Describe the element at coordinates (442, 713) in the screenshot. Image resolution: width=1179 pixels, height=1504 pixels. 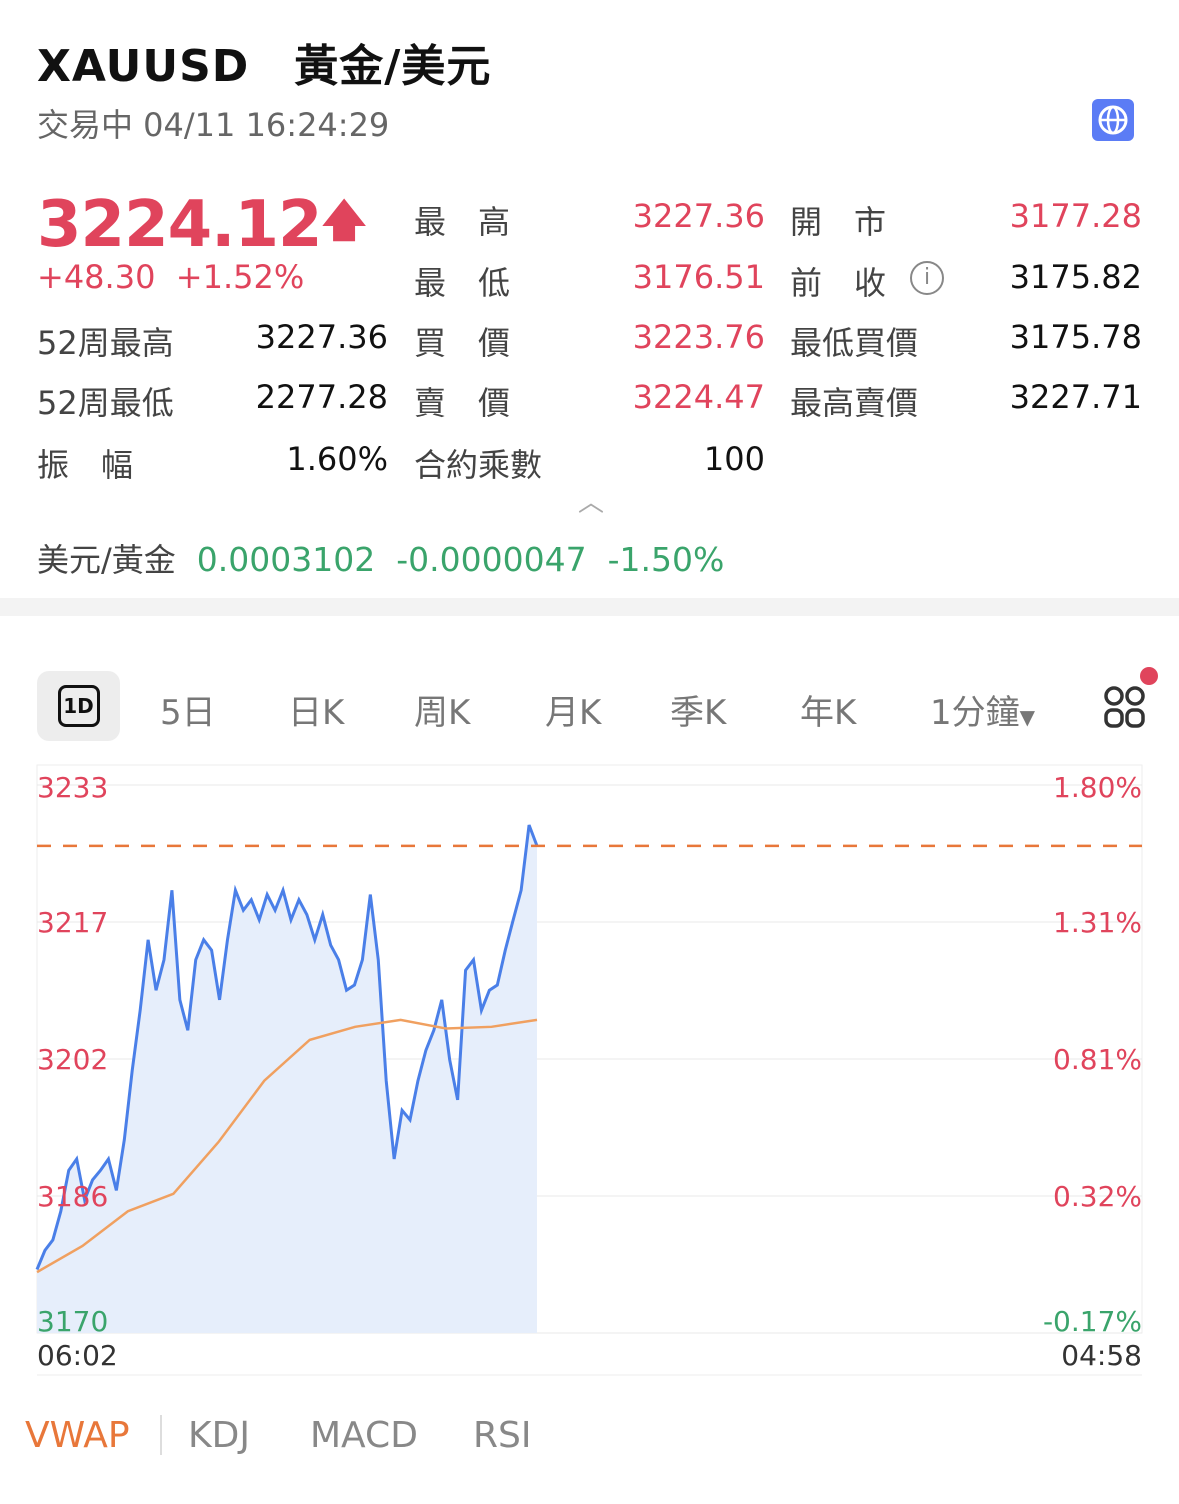
I see `tab-weekly-k: 周K` at that location.